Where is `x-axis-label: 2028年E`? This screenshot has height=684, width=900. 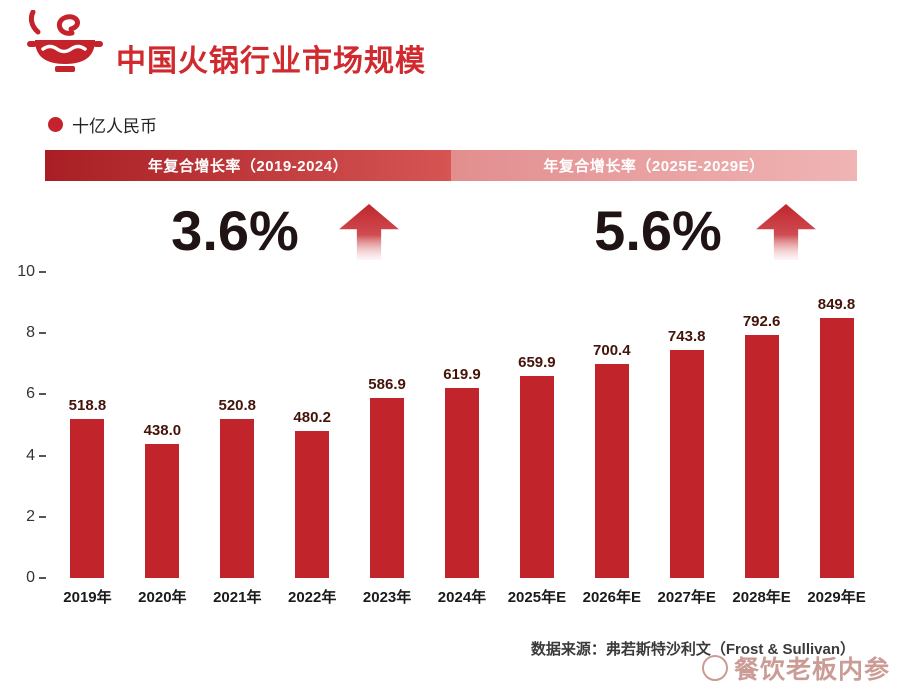 x-axis-label: 2028年E is located at coordinates (761, 597).